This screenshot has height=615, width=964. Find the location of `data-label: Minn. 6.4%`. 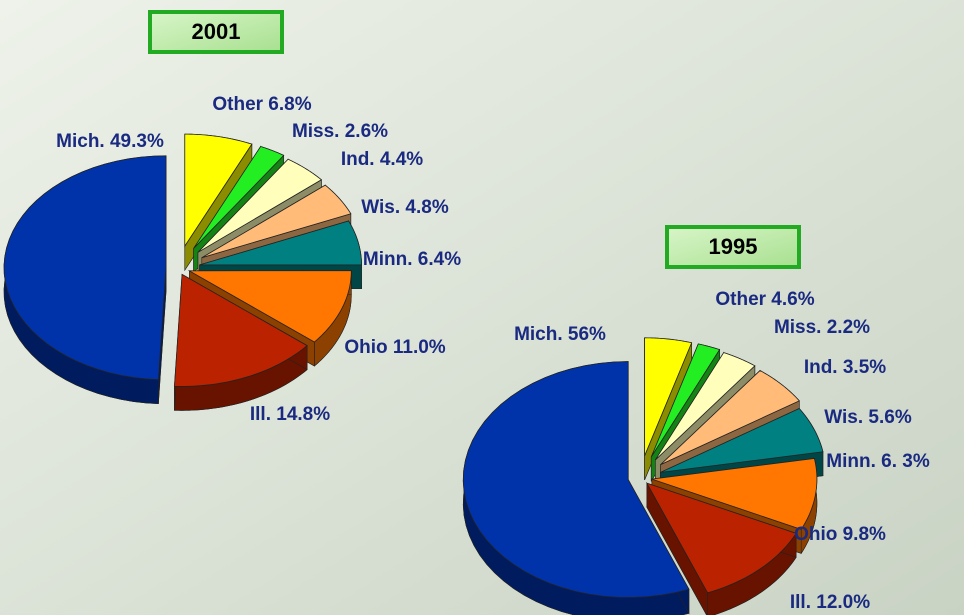

data-label: Minn. 6.4% is located at coordinates (412, 259).